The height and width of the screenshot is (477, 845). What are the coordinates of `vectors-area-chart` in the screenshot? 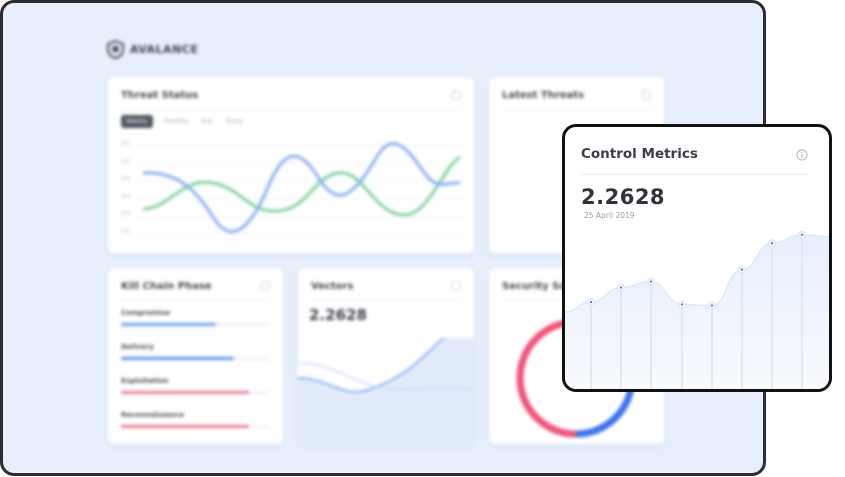 It's located at (386, 391).